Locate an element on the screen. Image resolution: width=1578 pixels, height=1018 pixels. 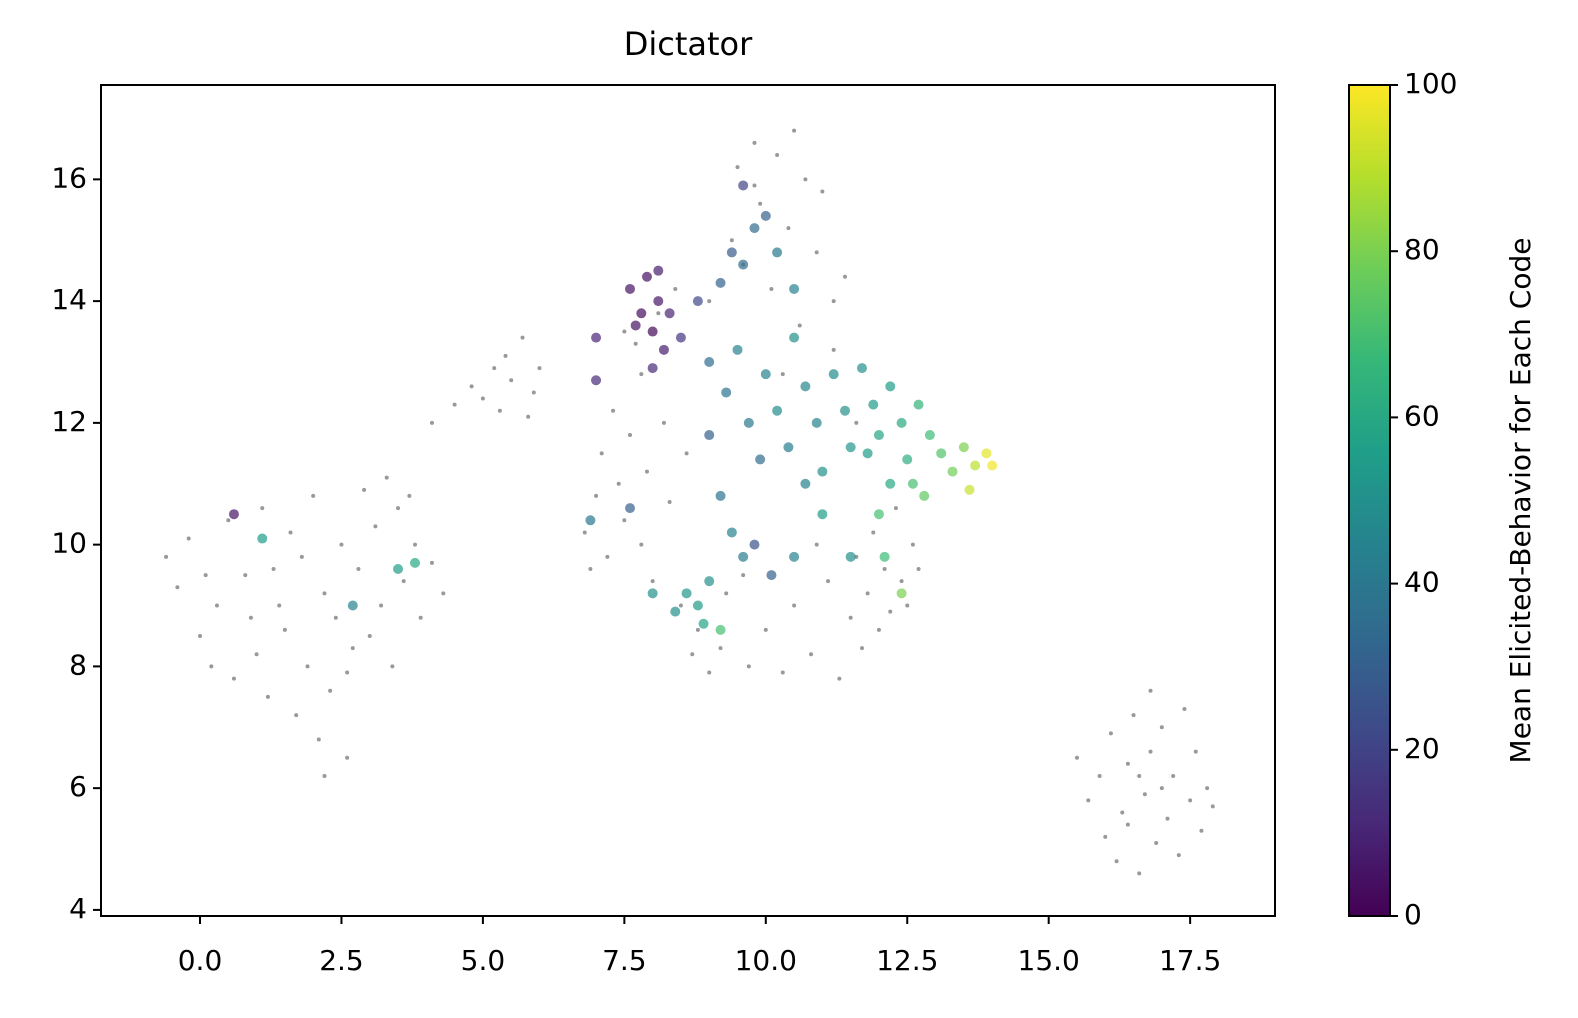
y-tick-label: 8 is located at coordinates (78, 664).